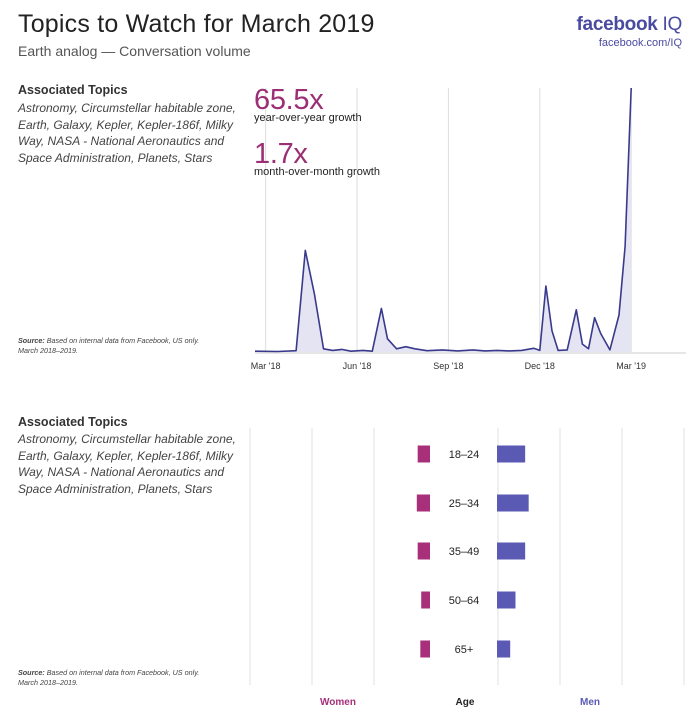 The height and width of the screenshot is (718, 700). I want to click on x-tick-label: Mar '18, so click(266, 366).